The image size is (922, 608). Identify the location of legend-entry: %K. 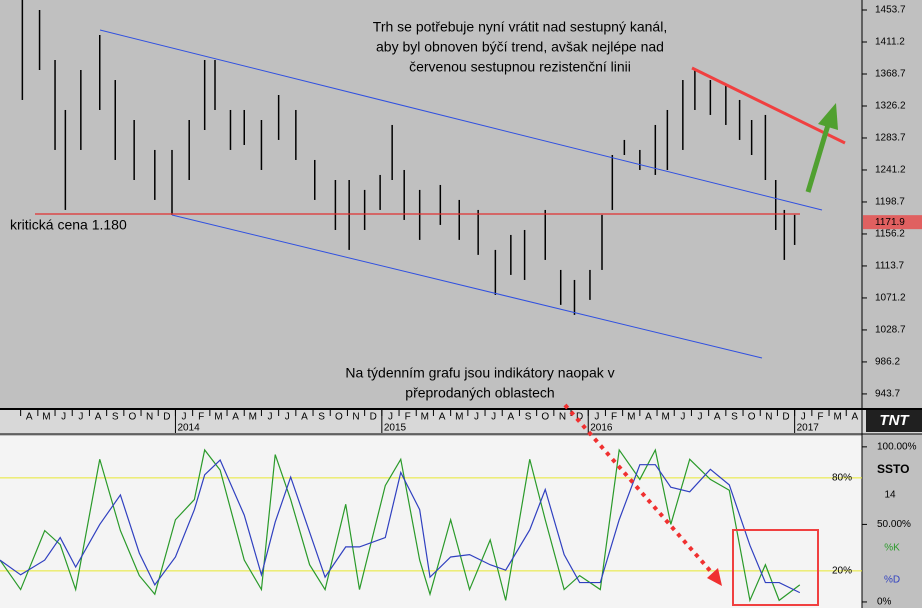
(892, 548).